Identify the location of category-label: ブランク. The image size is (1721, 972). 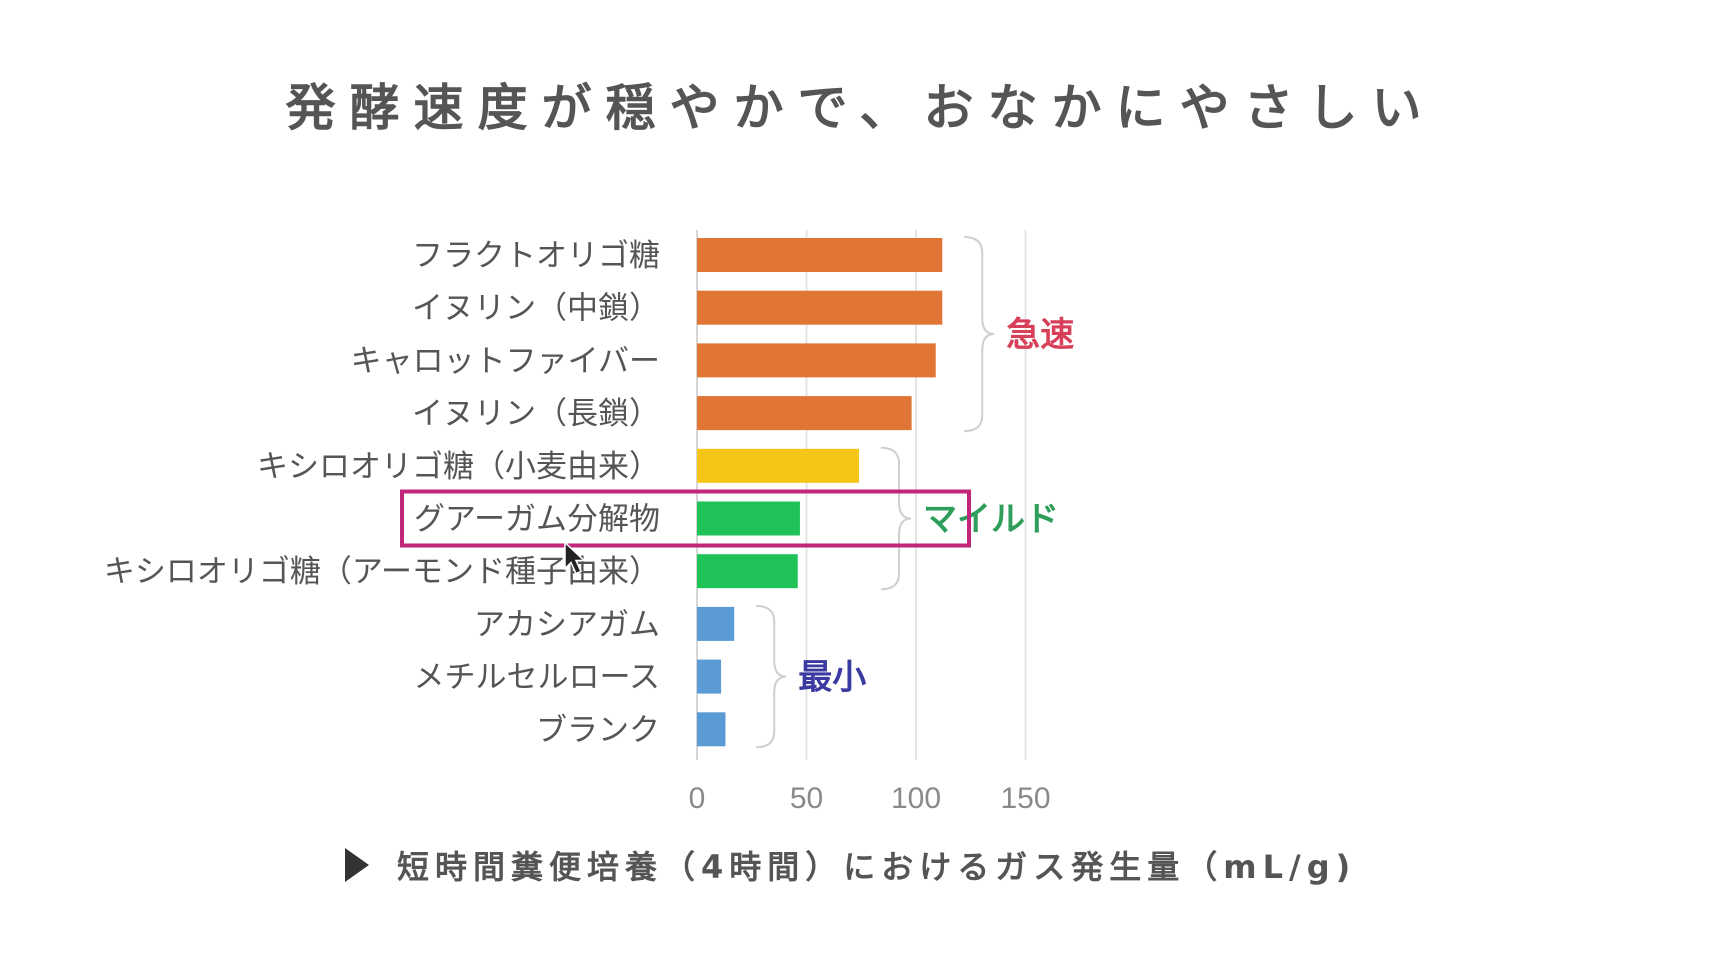
(598, 730).